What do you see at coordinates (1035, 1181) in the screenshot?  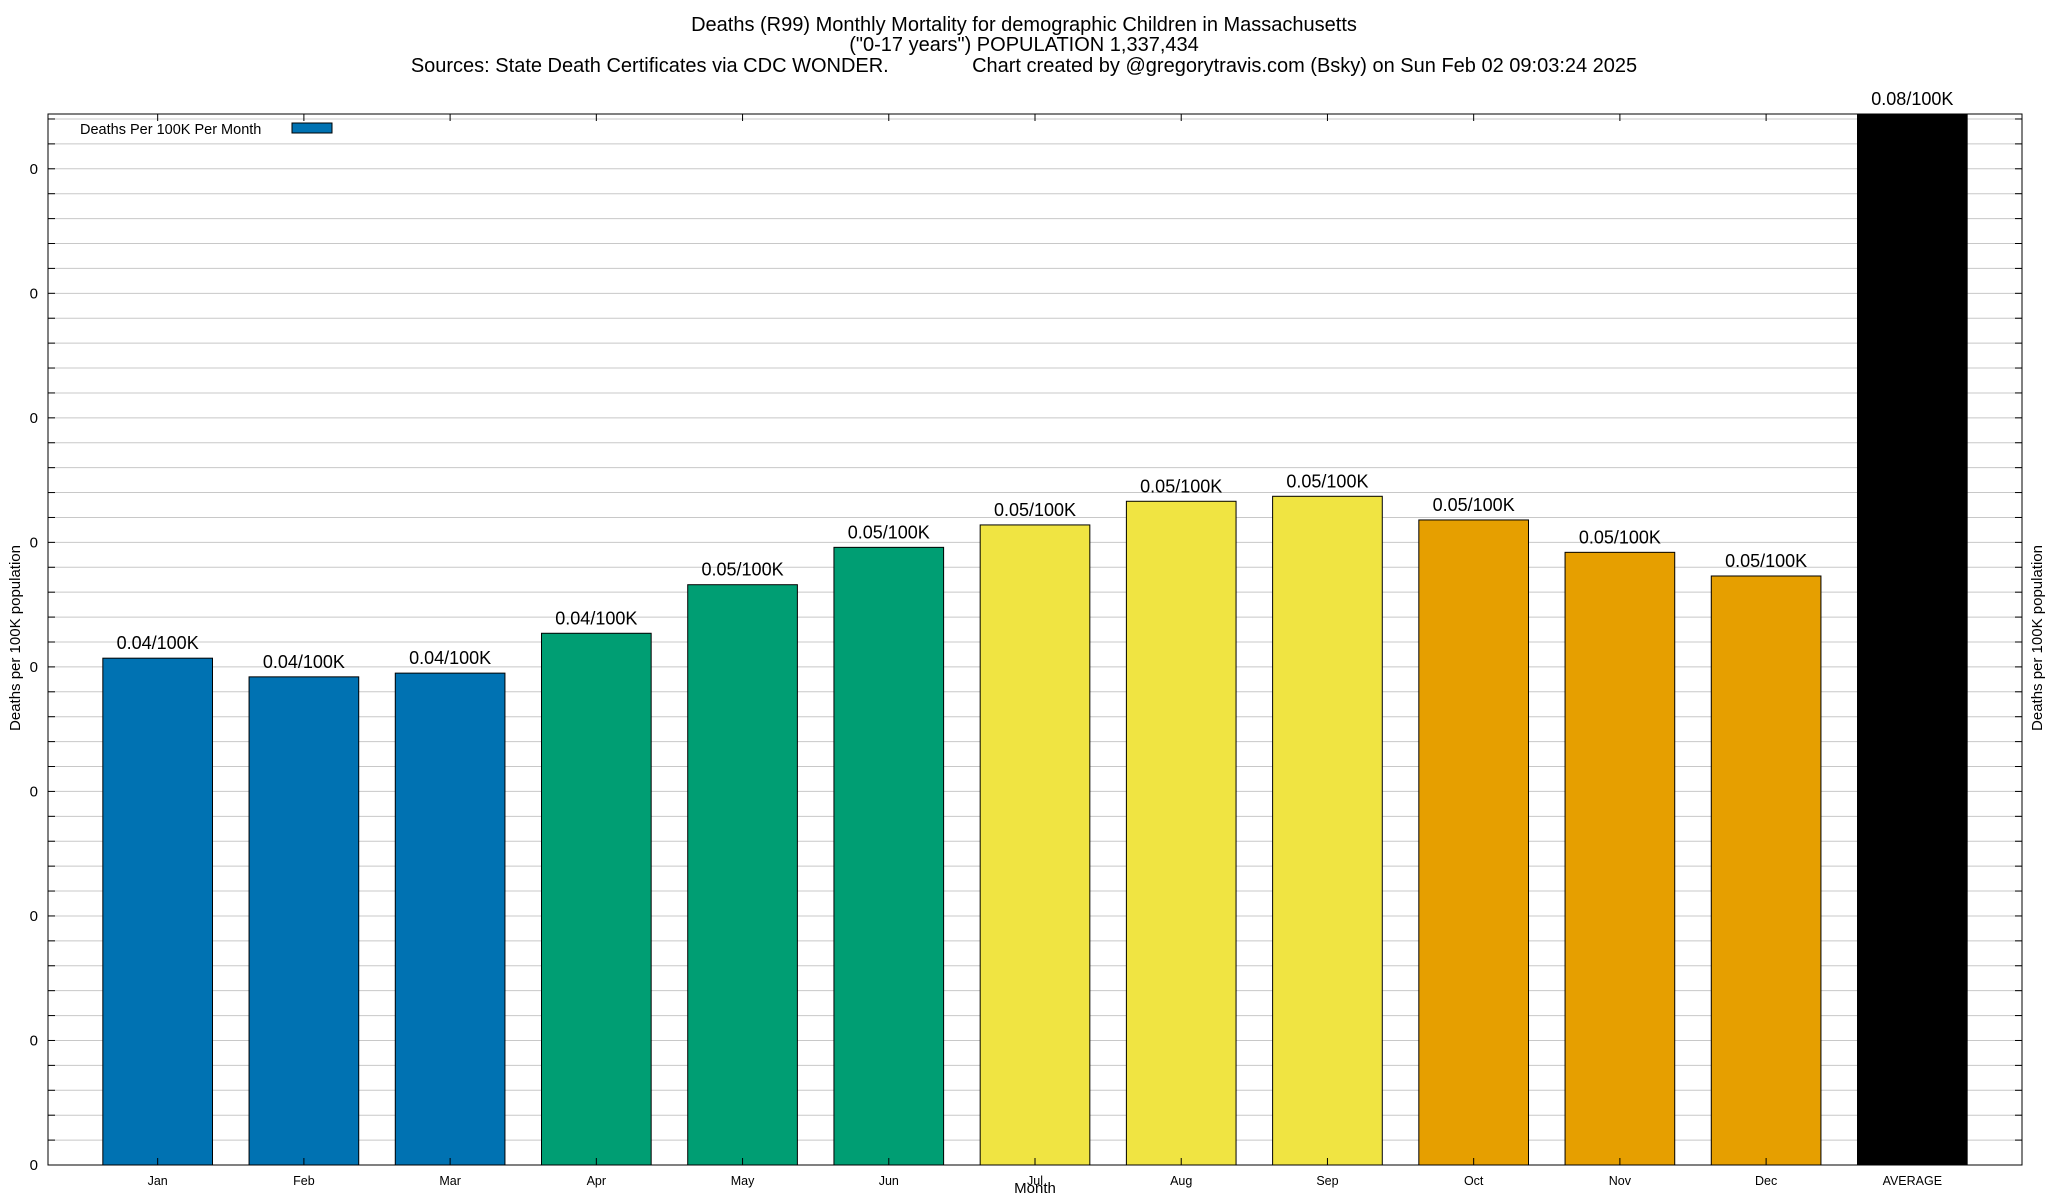 I see `x-tick-label: Jul` at bounding box center [1035, 1181].